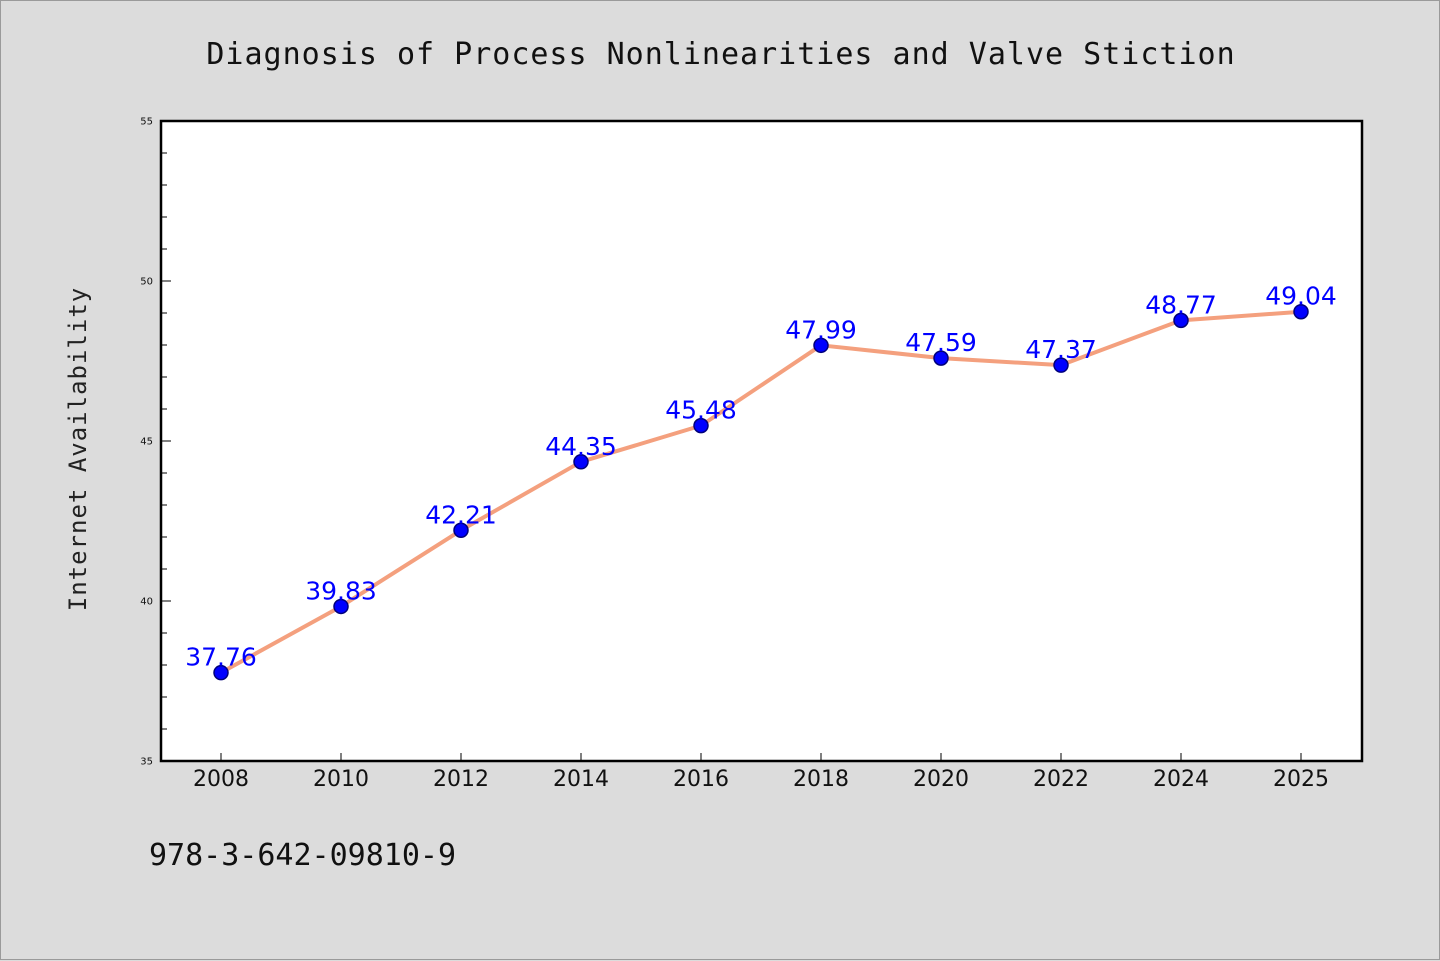  I want to click on data-label: 47.37, so click(1061, 349).